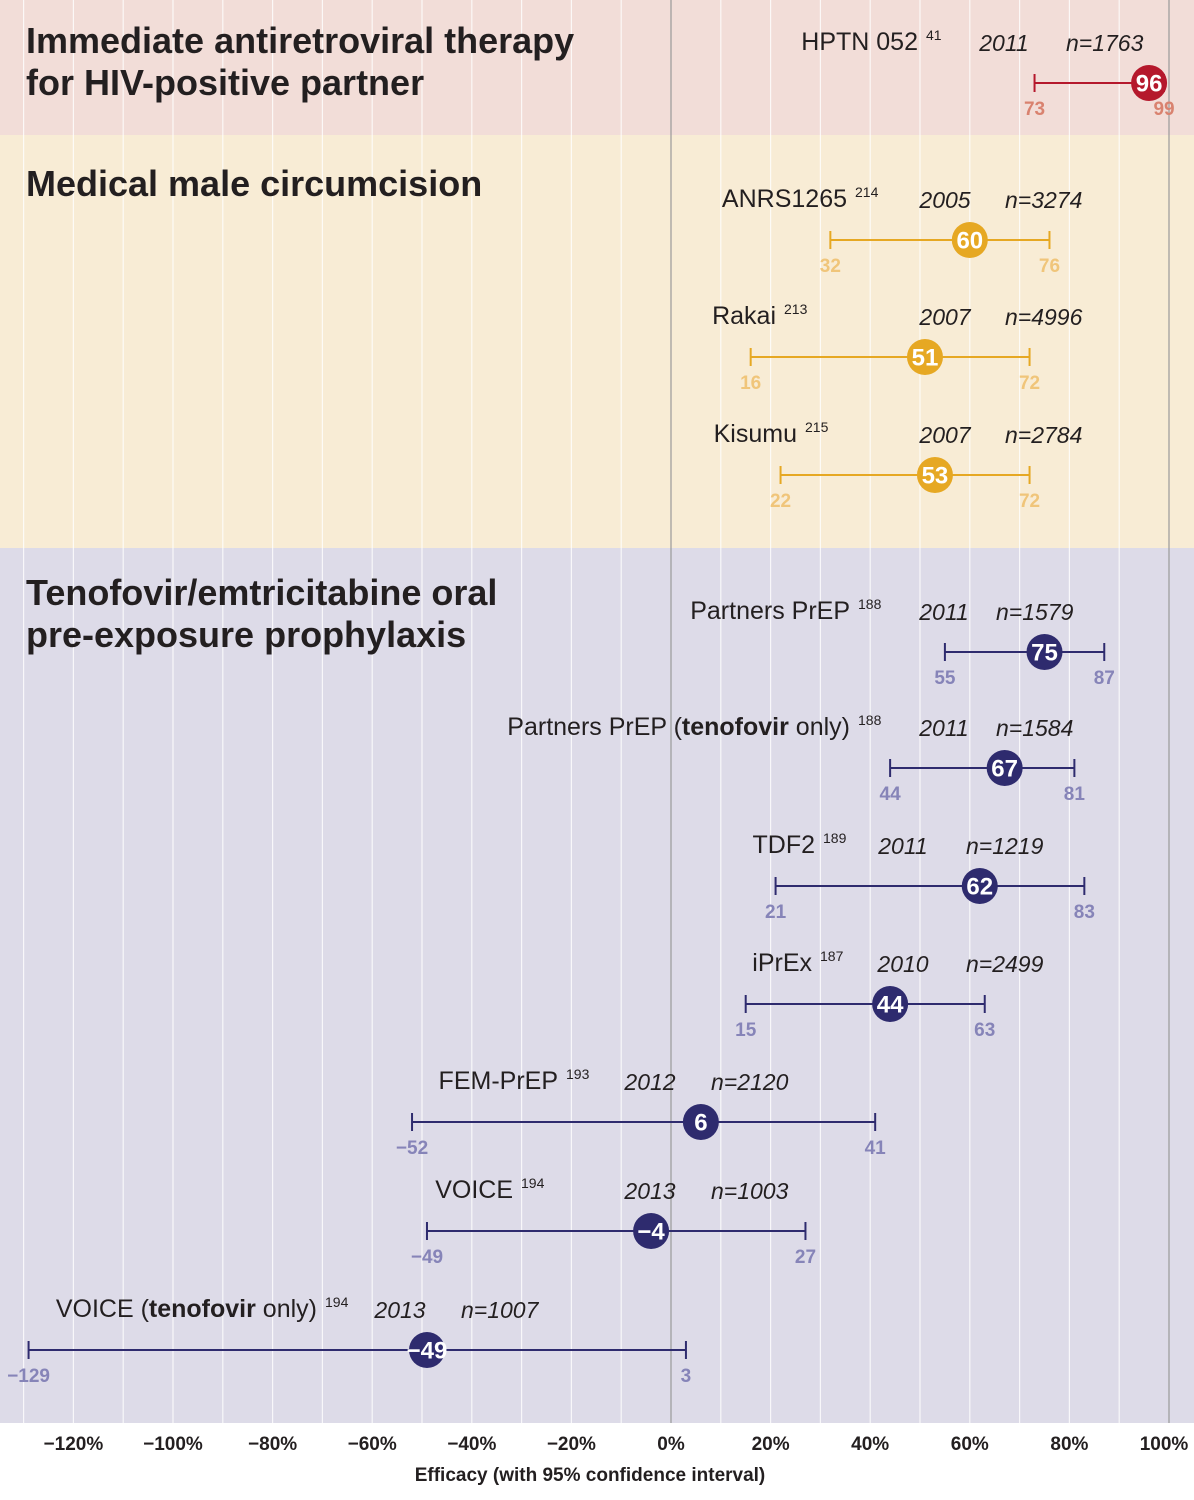 The height and width of the screenshot is (1500, 1194). What do you see at coordinates (859, 42) in the screenshot?
I see `trial-name: HPTN 052` at bounding box center [859, 42].